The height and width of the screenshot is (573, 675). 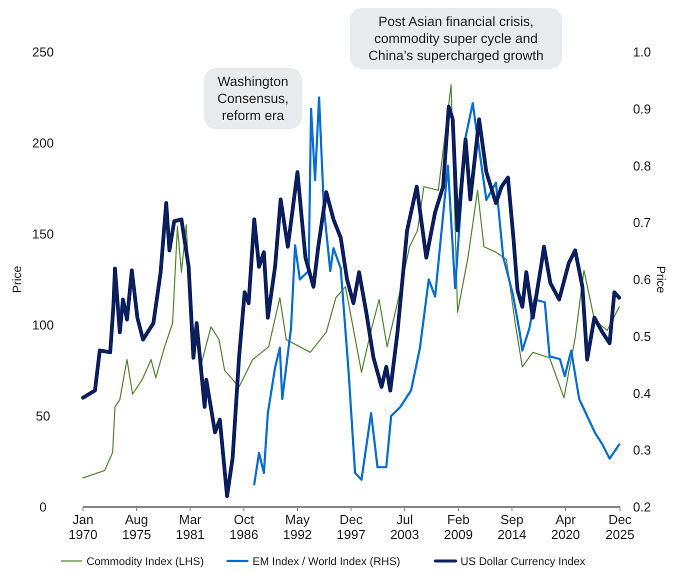 I want to click on x-tick-label: Mar 1981, so click(x=190, y=527).